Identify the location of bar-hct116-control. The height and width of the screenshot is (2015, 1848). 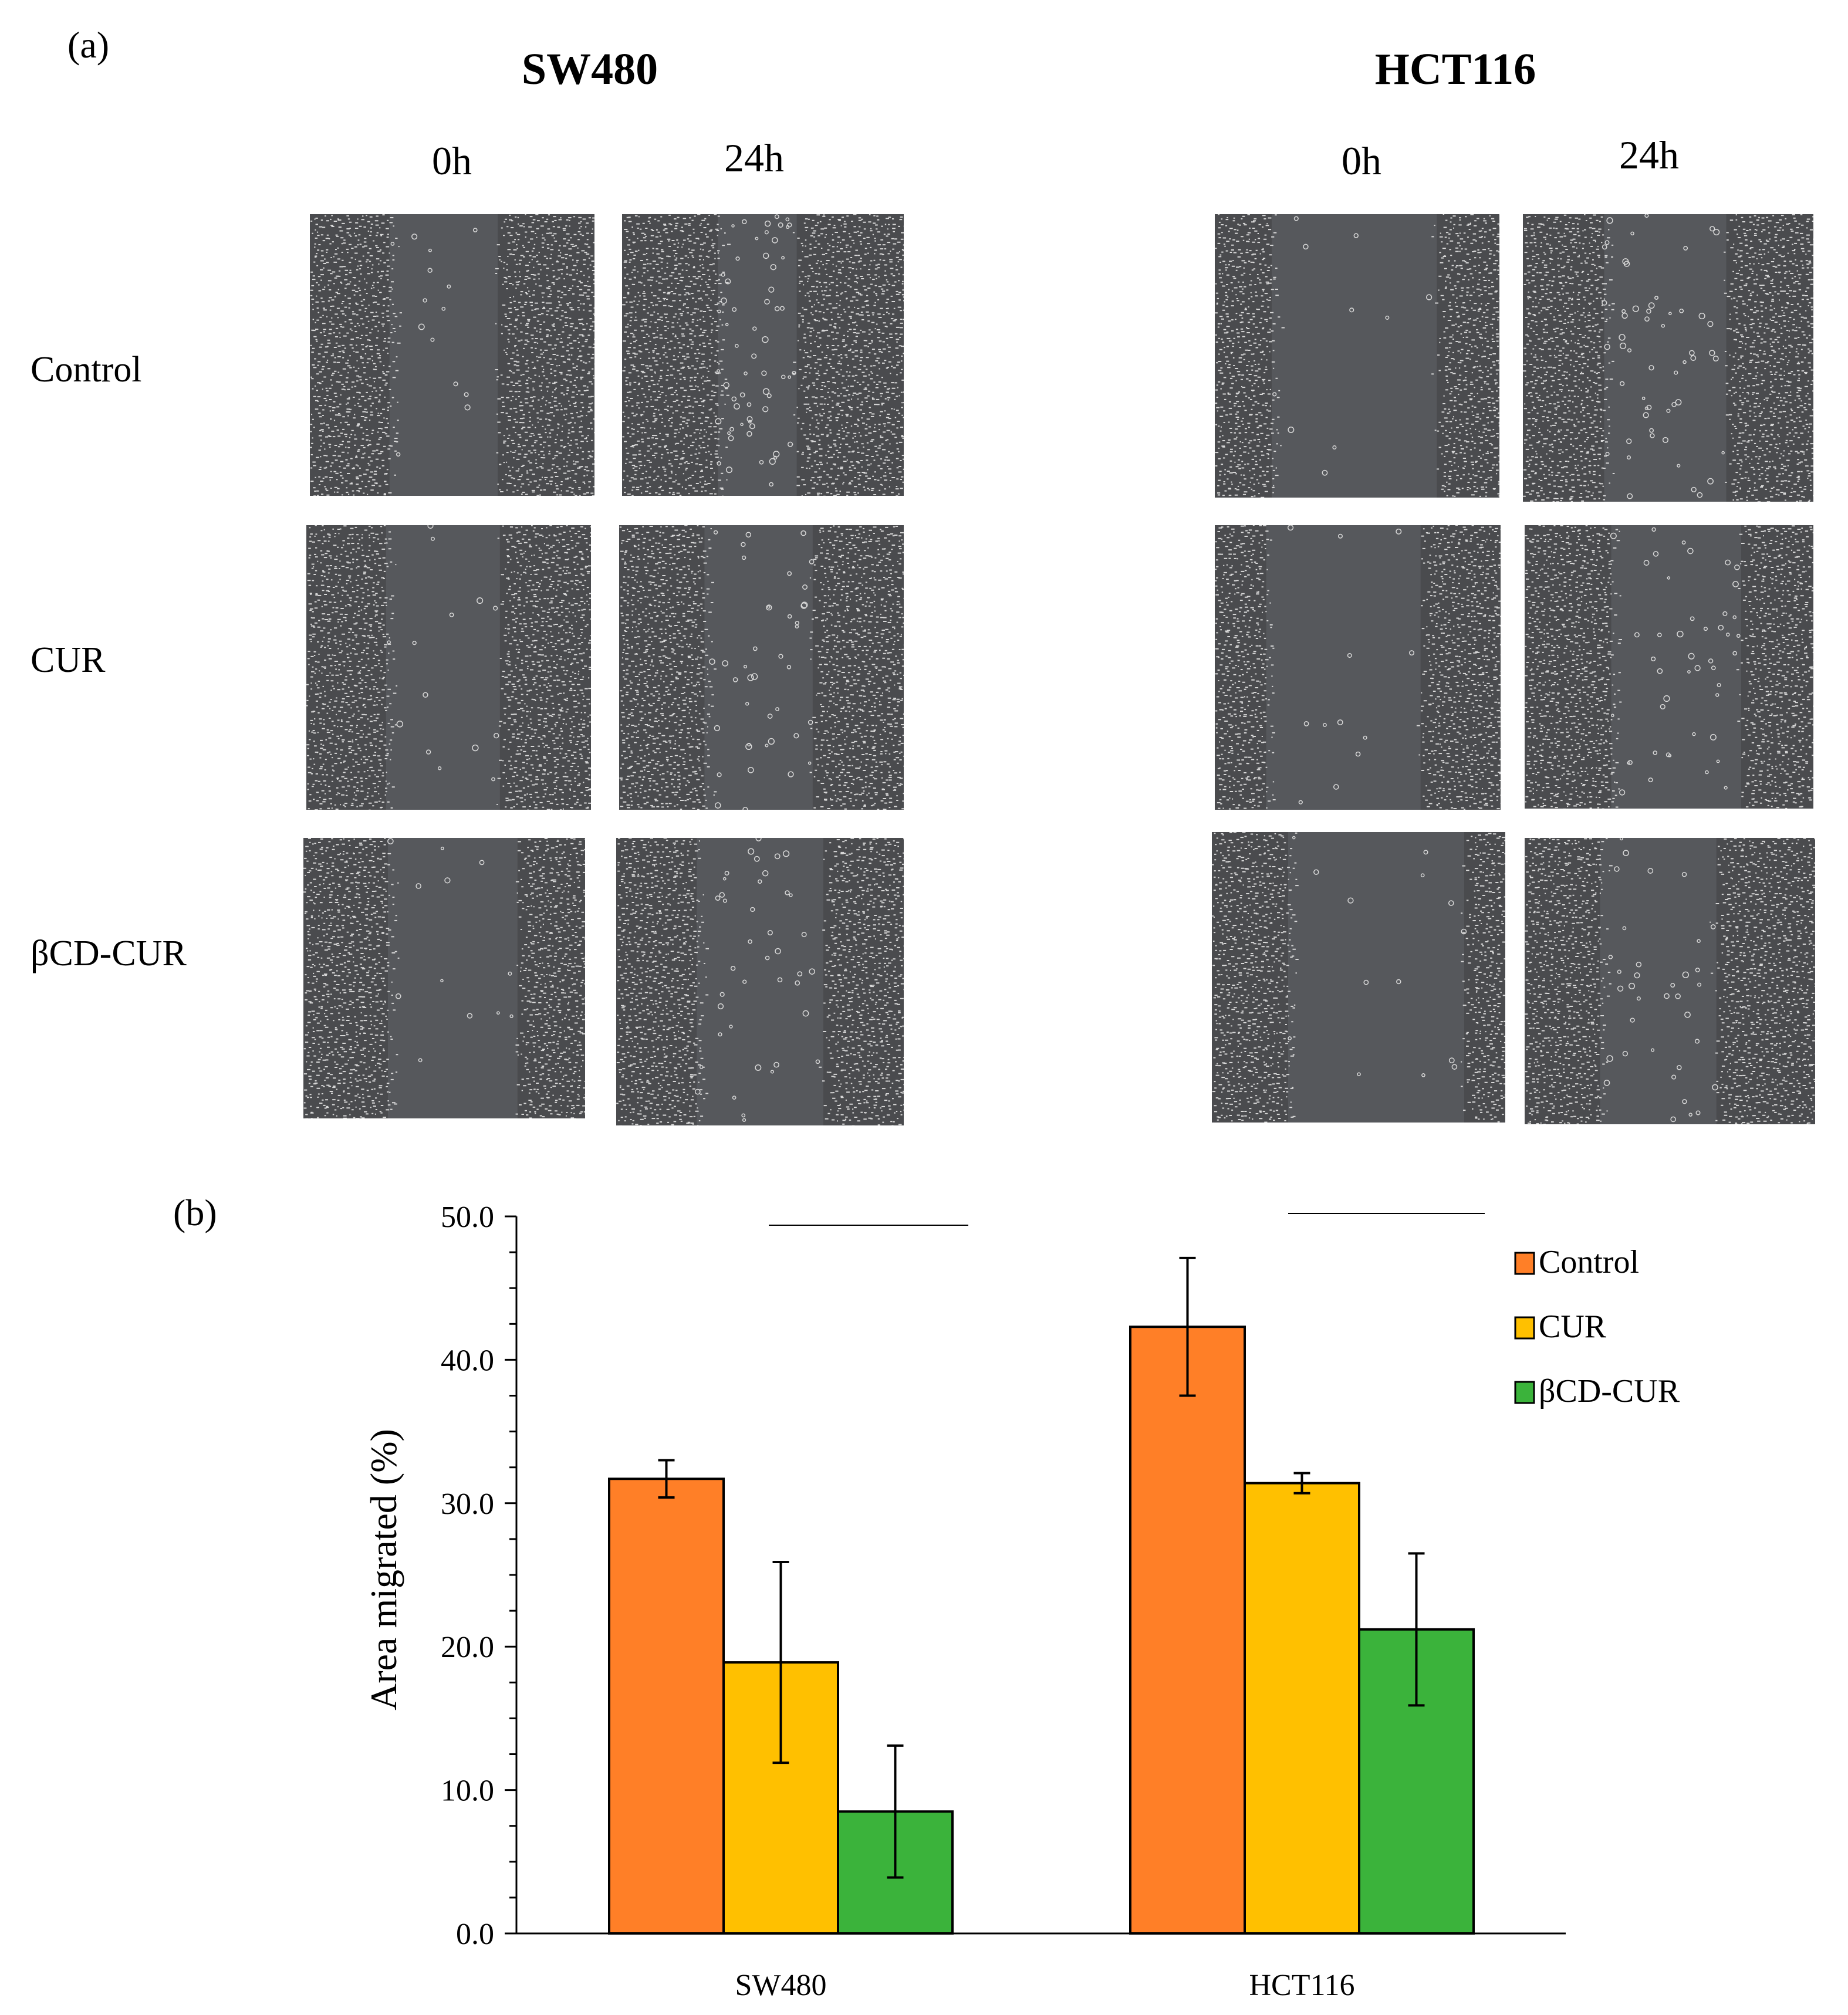
(1187, 1630).